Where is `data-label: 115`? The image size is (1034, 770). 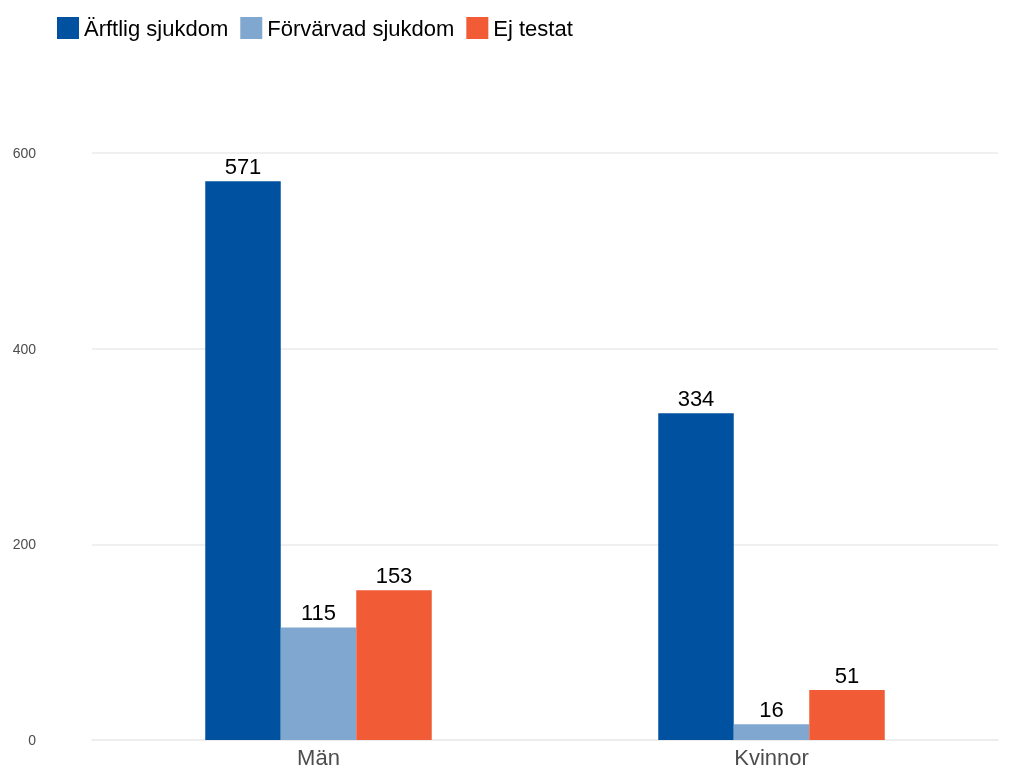 data-label: 115 is located at coordinates (318, 612).